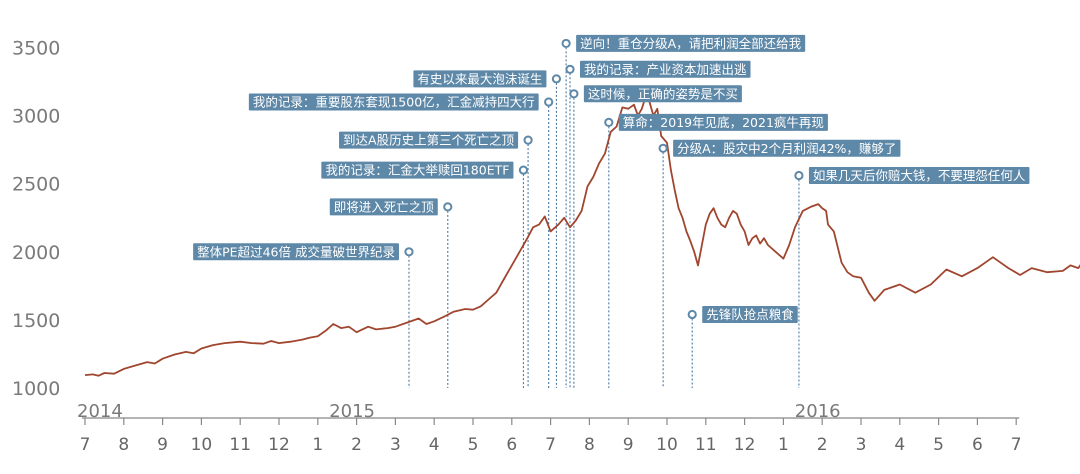 The height and width of the screenshot is (474, 1080). What do you see at coordinates (818, 411) in the screenshot?
I see `year-label: 2016` at bounding box center [818, 411].